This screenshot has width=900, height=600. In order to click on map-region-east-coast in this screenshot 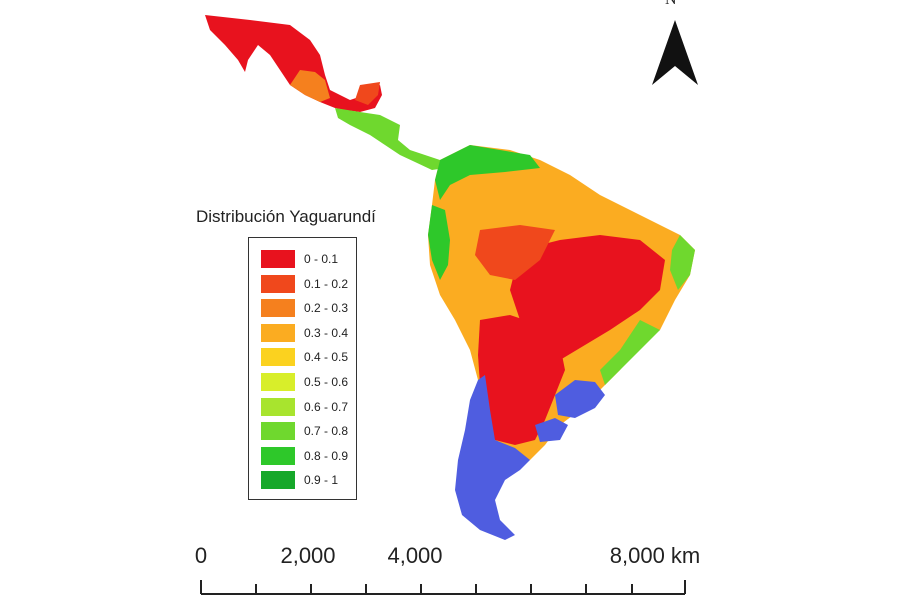, I will do `click(682, 262)`.